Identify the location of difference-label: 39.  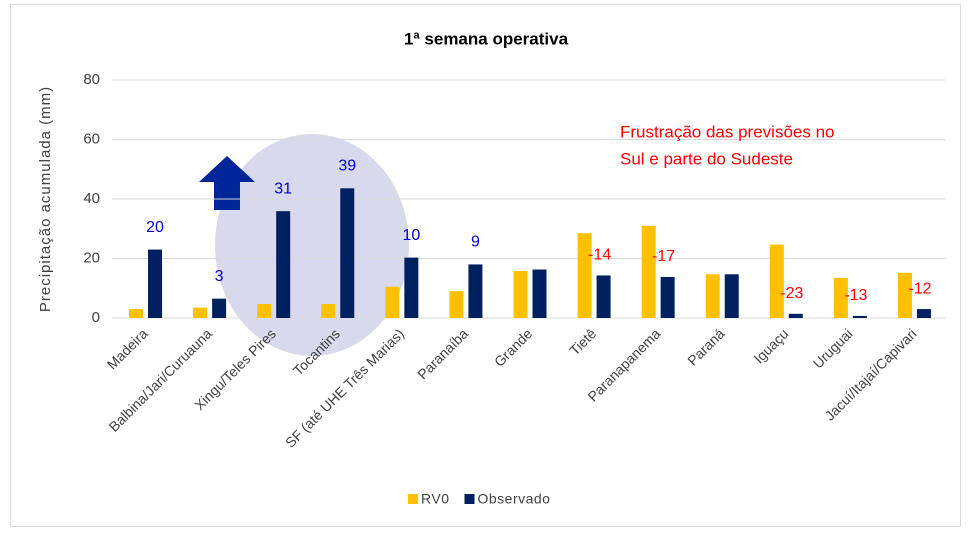
(347, 166).